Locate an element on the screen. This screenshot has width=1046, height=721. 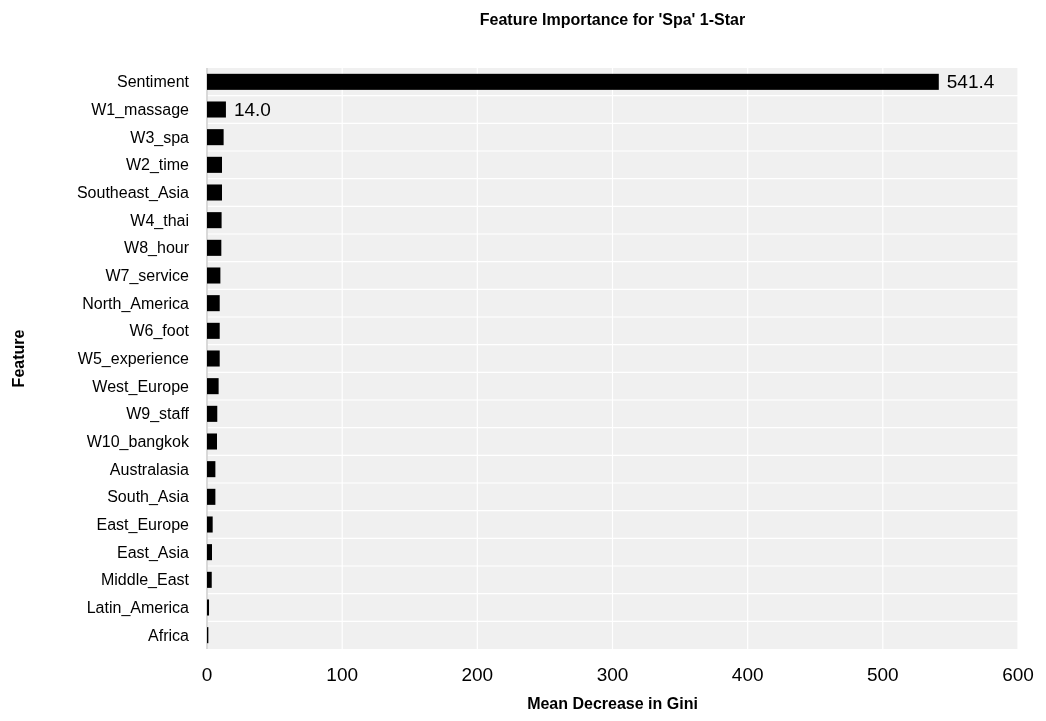
y-tick-label: Sentiment is located at coordinates (153, 82).